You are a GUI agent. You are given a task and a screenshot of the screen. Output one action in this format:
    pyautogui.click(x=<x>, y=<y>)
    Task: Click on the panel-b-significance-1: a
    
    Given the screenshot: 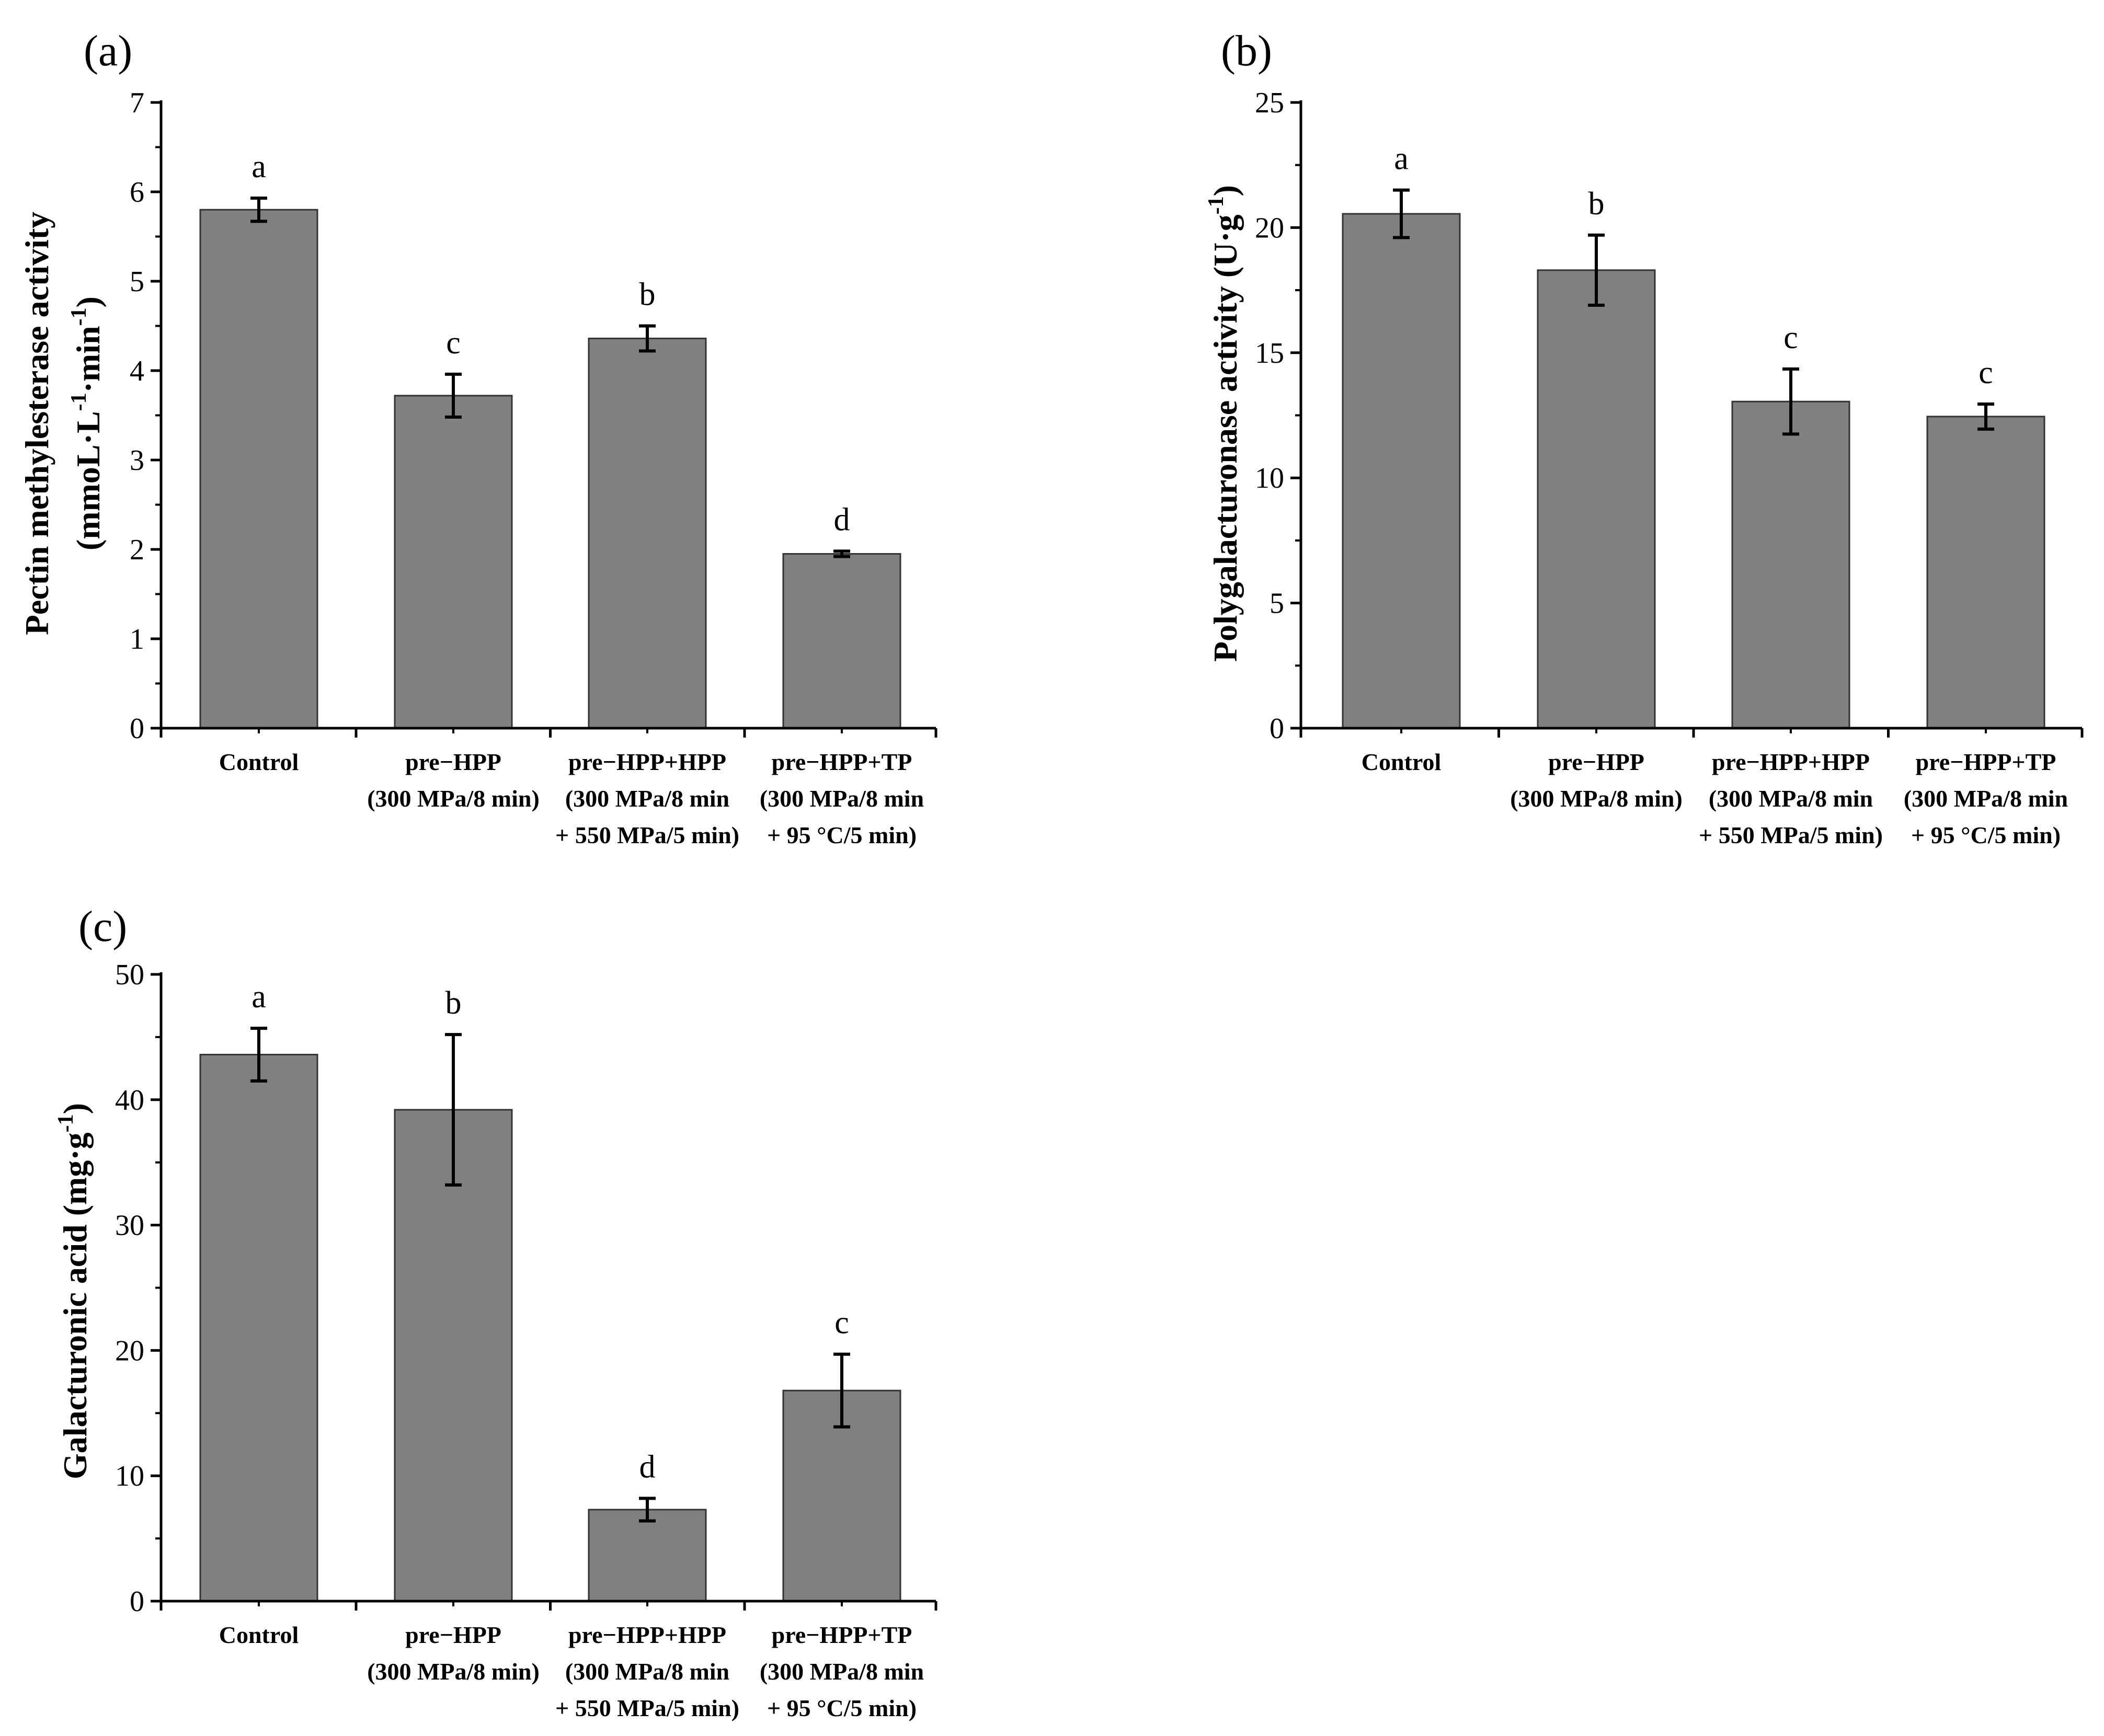 What is the action you would take?
    pyautogui.click(x=1401, y=159)
    